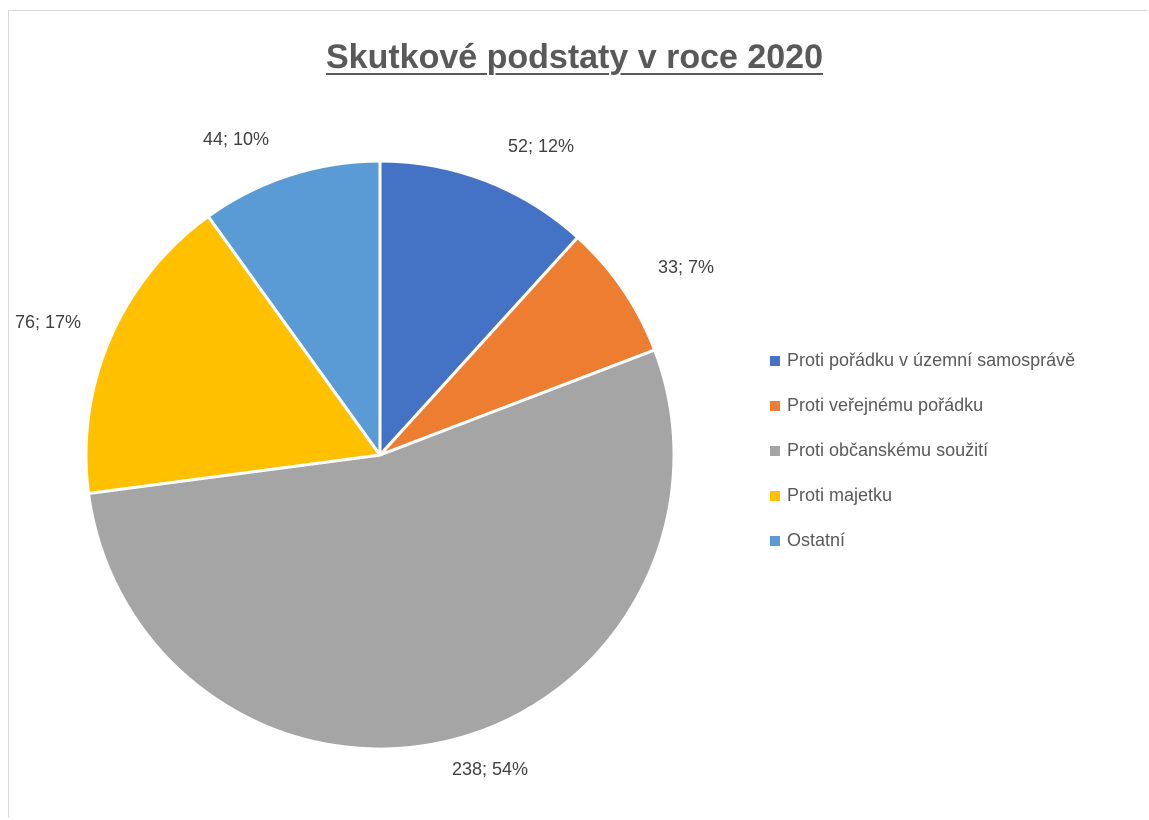 This screenshot has height=820, width=1149. Describe the element at coordinates (931, 360) in the screenshot. I see `legend-label: Proti pořádku v územní samosprávě` at that location.